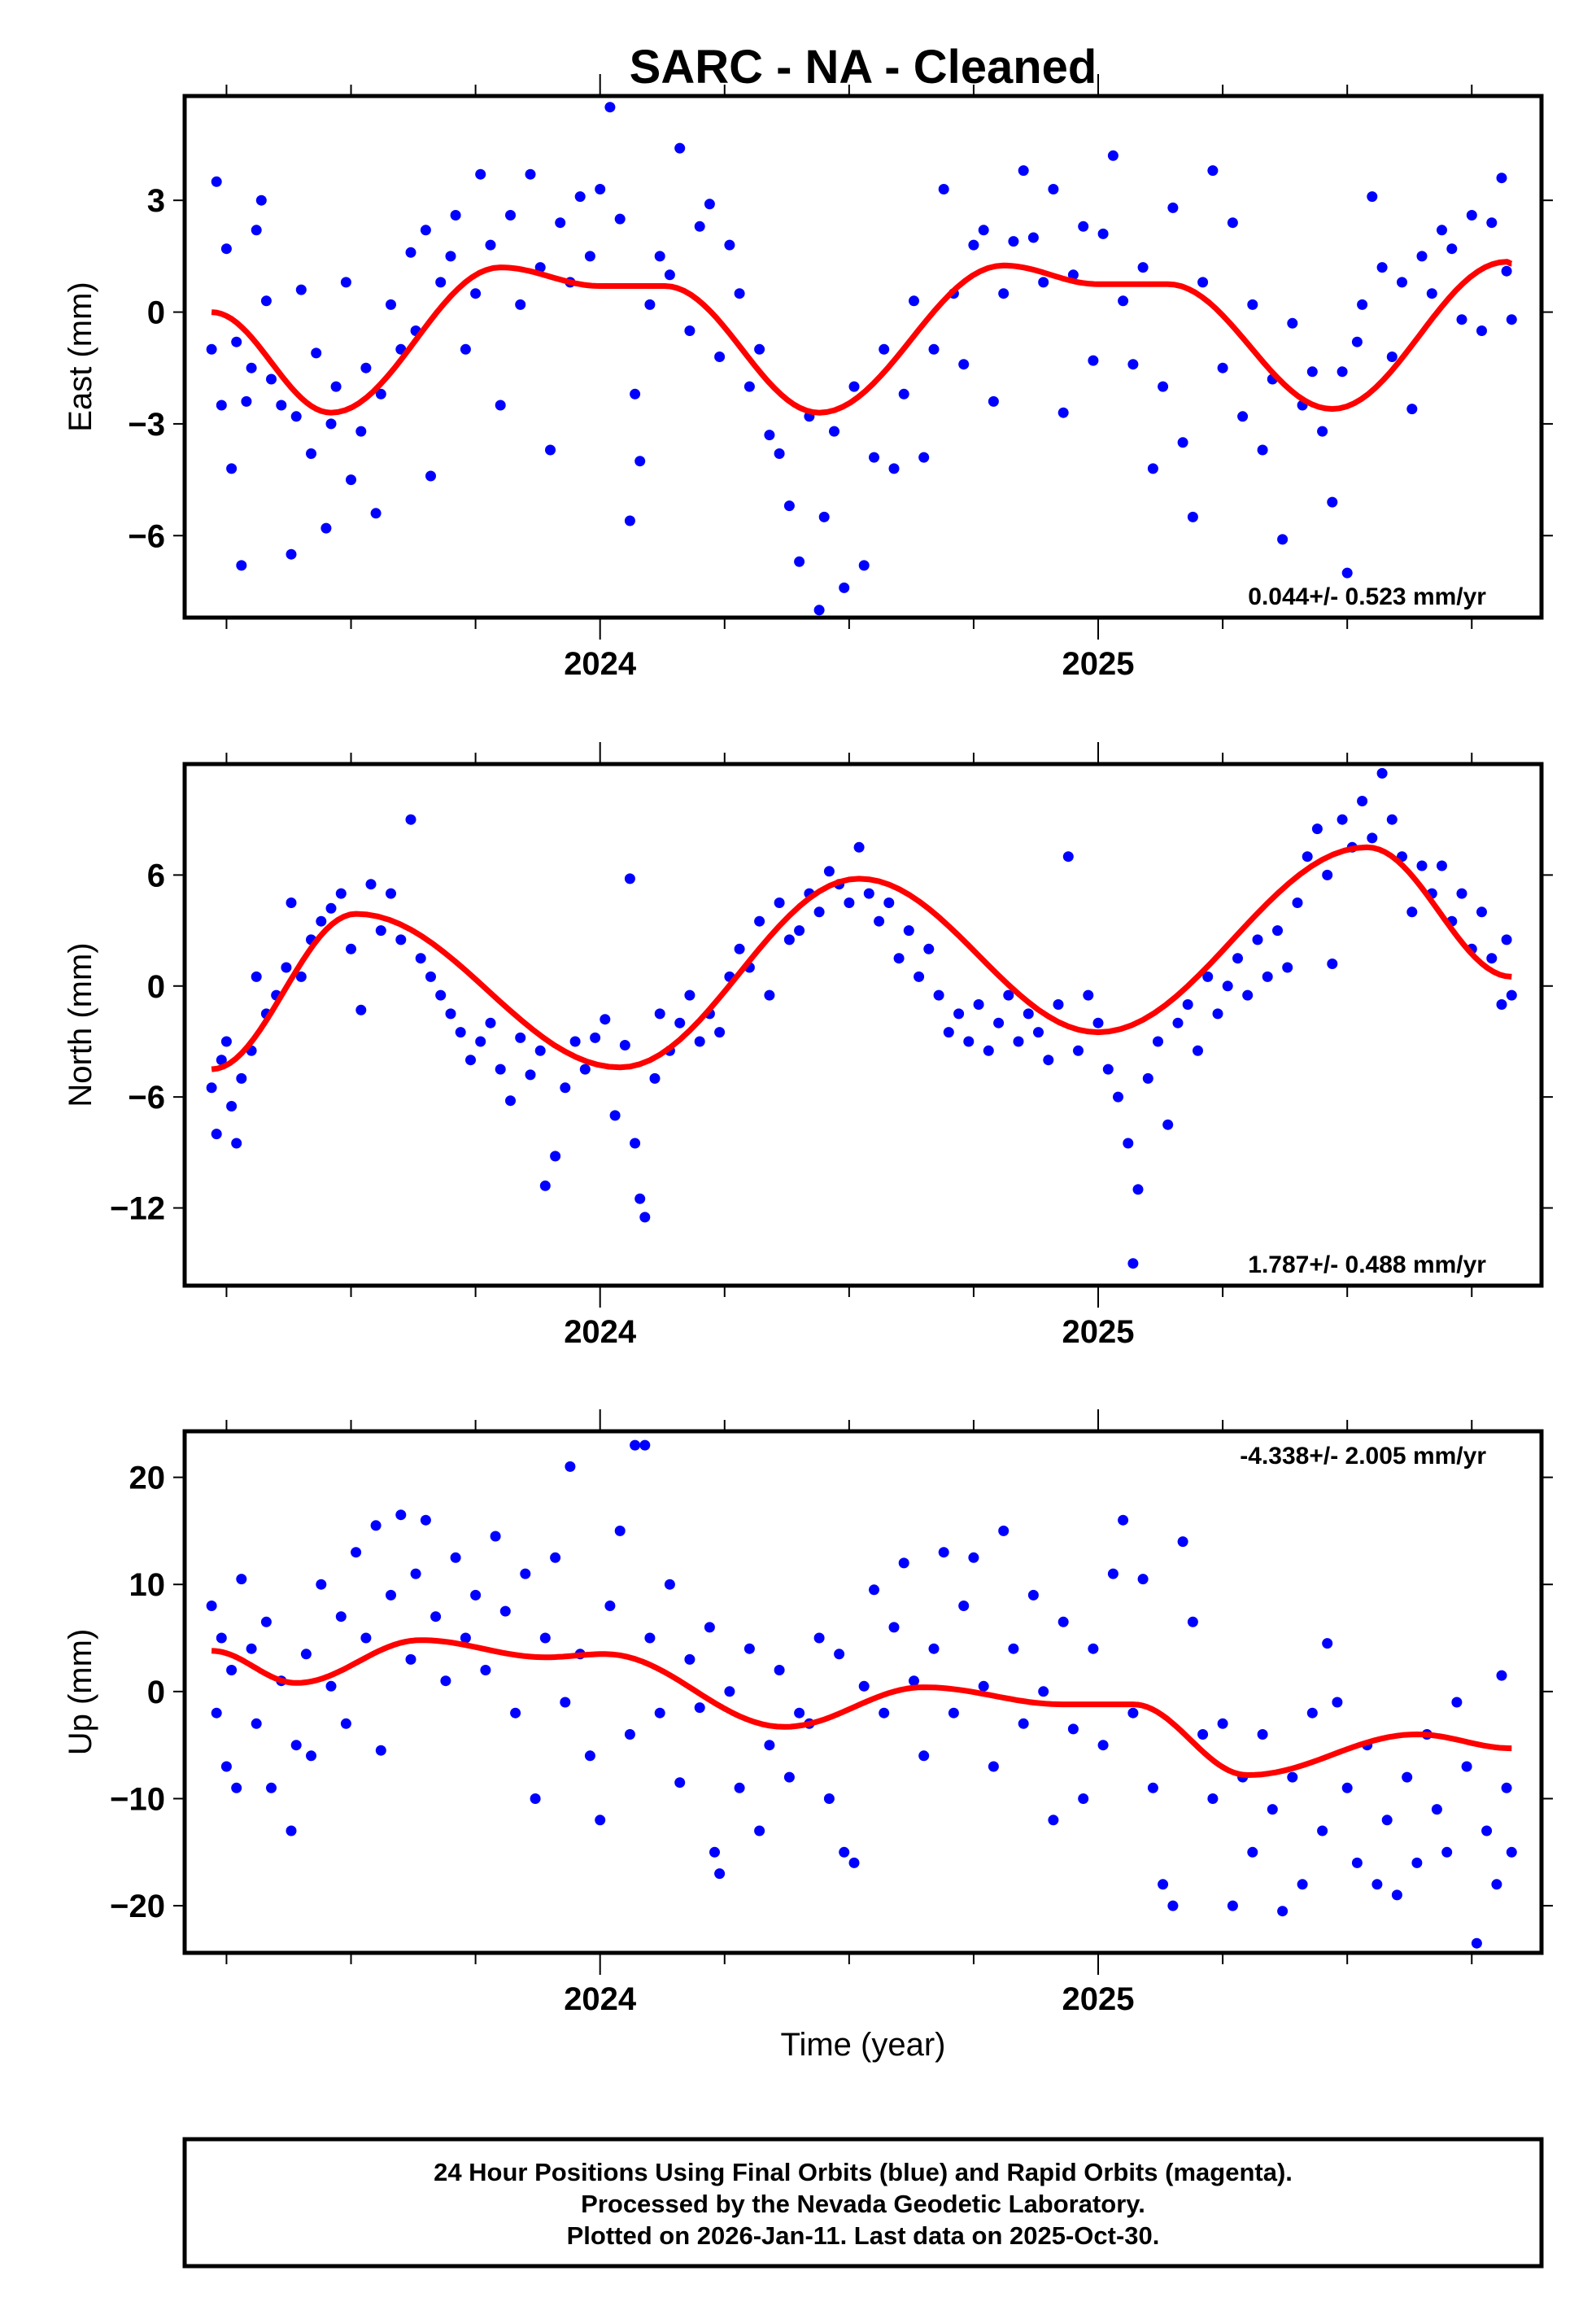 This screenshot has width=1596, height=2306. I want to click on y-axis-label: Up (mm), so click(80, 1692).